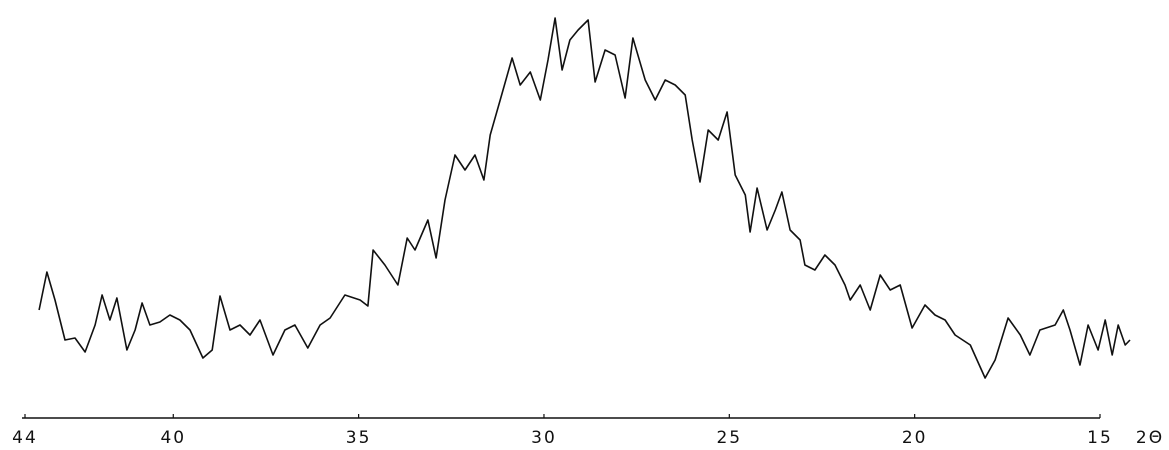 Image resolution: width=1169 pixels, height=450 pixels. I want to click on x-tick-label: 35, so click(359, 438).